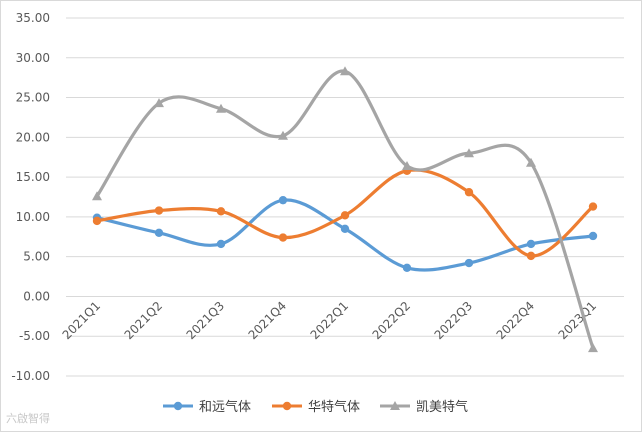 This screenshot has height=432, width=642. What do you see at coordinates (36, 257) in the screenshot?
I see `y-tick-label: 5.00` at bounding box center [36, 257].